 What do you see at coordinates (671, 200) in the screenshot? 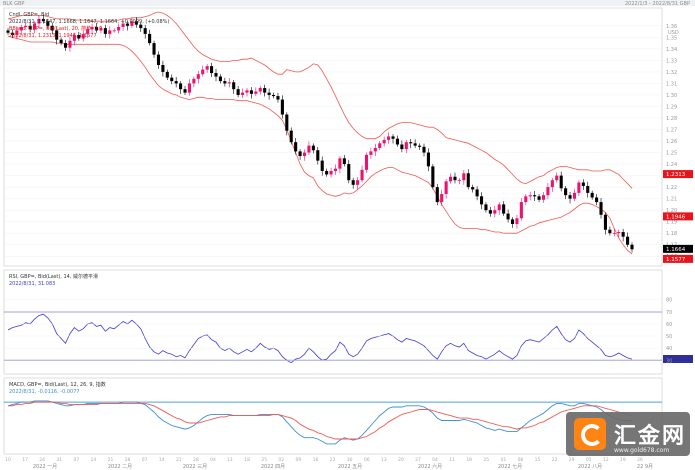
I see `price-tick-label: 1.21` at bounding box center [671, 200].